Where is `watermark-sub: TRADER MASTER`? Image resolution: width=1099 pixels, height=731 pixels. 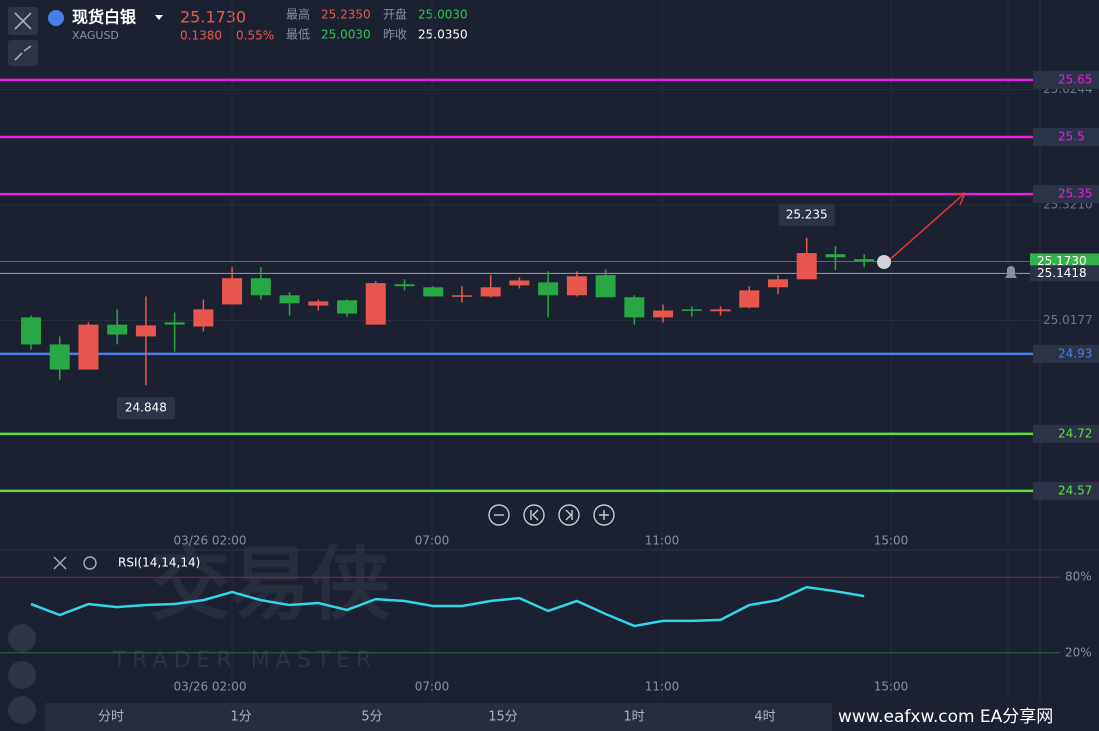
watermark-sub: TRADER MASTER is located at coordinates (245, 660).